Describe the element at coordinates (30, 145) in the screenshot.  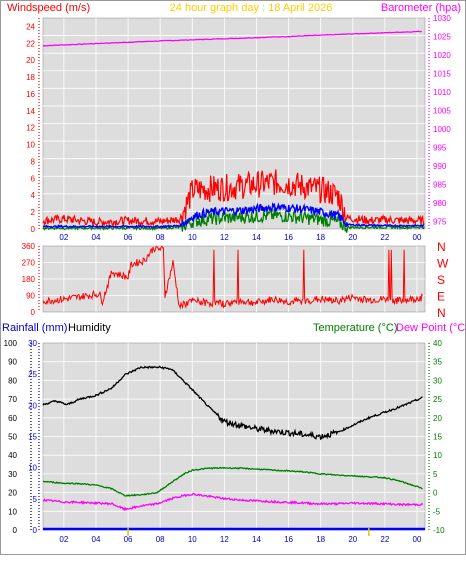
I see `windspeed-tick-label: 10` at that location.